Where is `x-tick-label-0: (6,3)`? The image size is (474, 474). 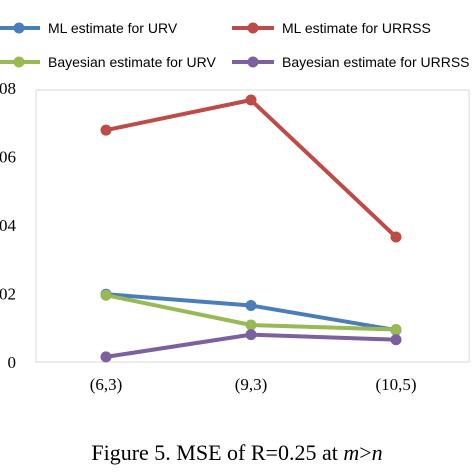
x-tick-label-0: (6,3) is located at coordinates (106, 384).